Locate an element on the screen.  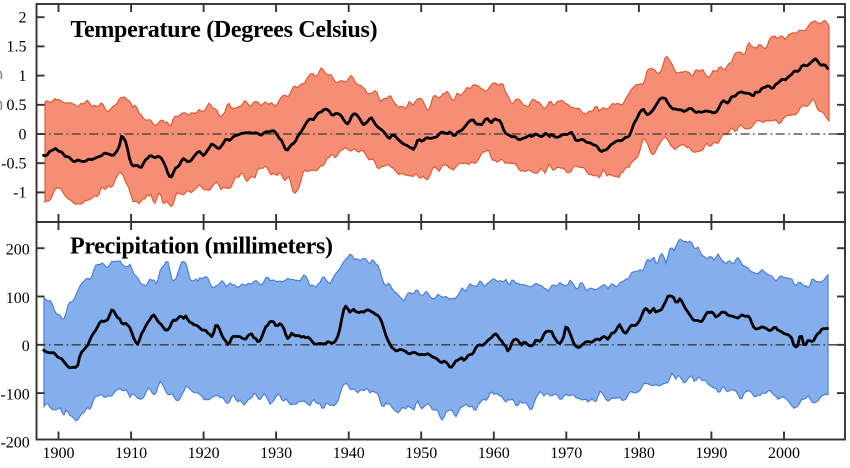
svg-text: 1920 is located at coordinates (204, 453).